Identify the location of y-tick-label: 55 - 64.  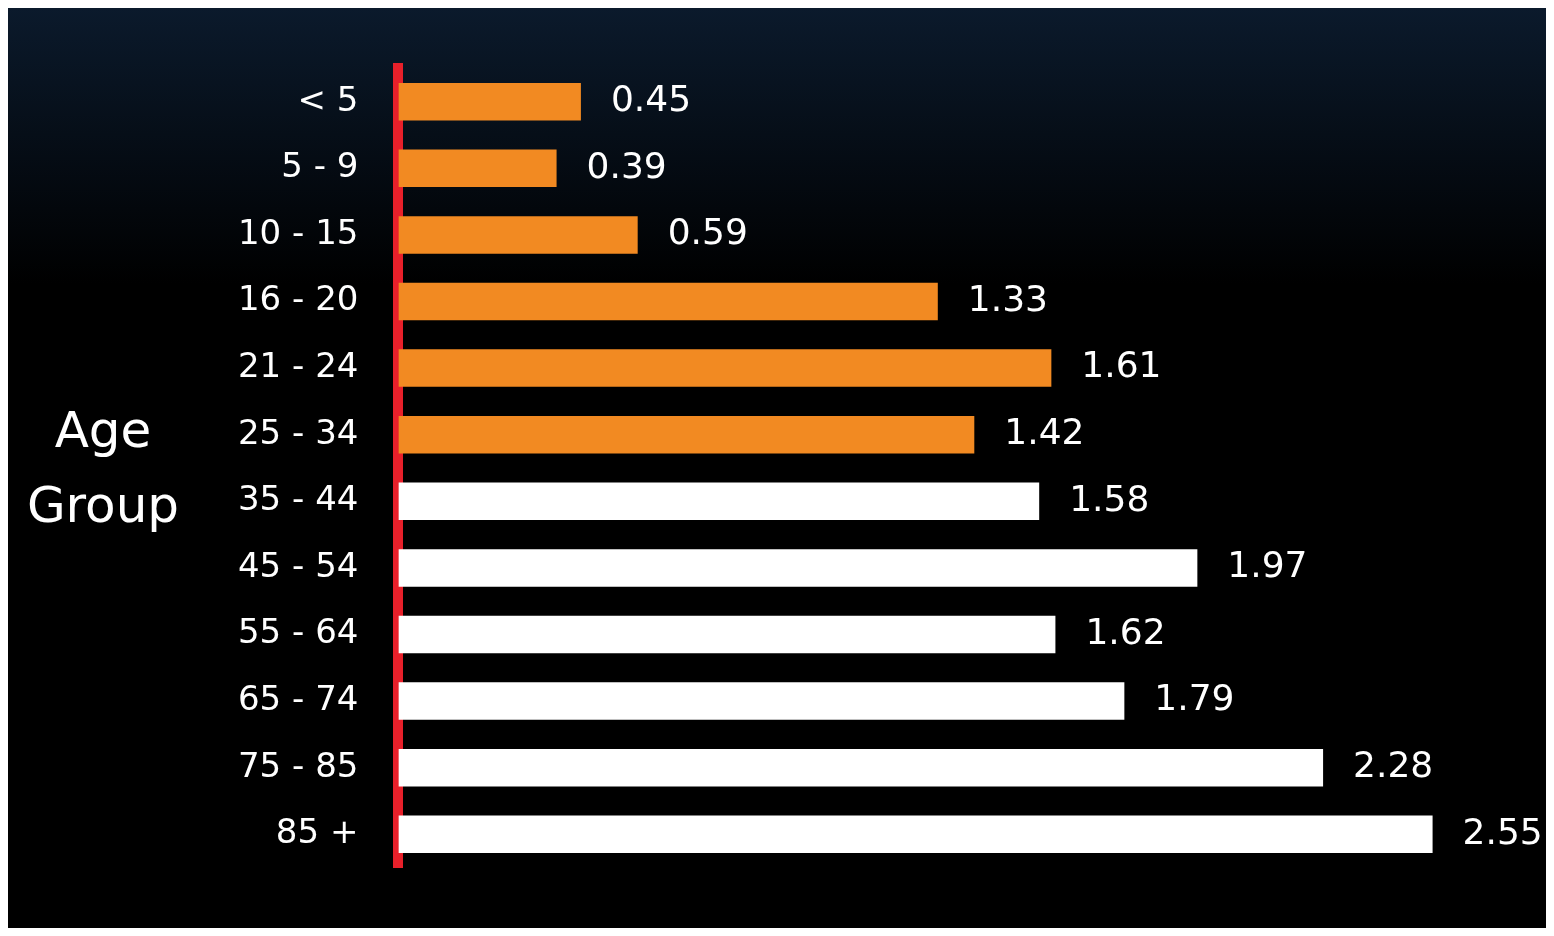
(298, 631).